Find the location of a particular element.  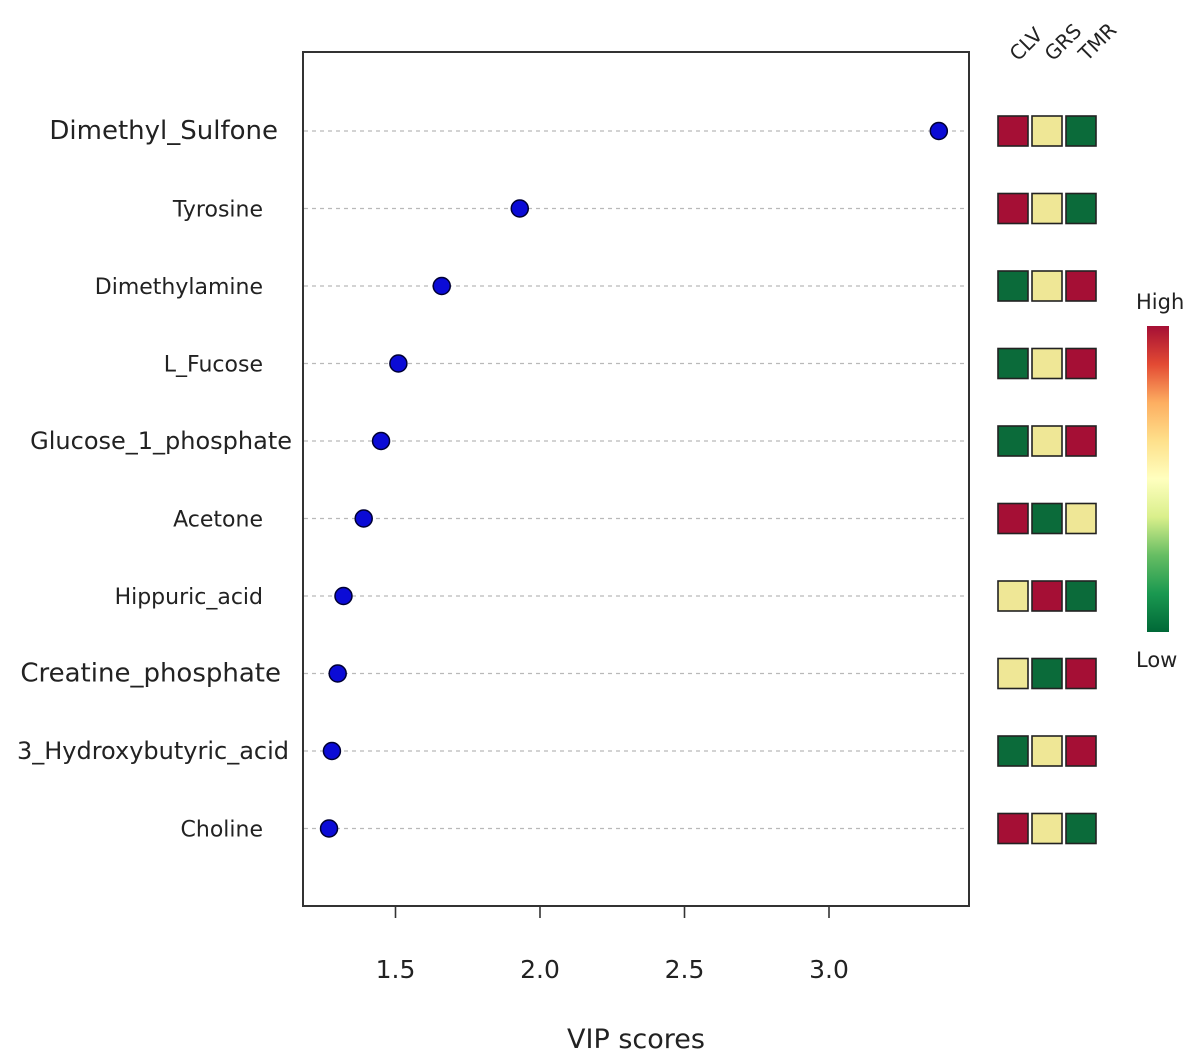

color-legend: High Low is located at coordinates (1160, 481).